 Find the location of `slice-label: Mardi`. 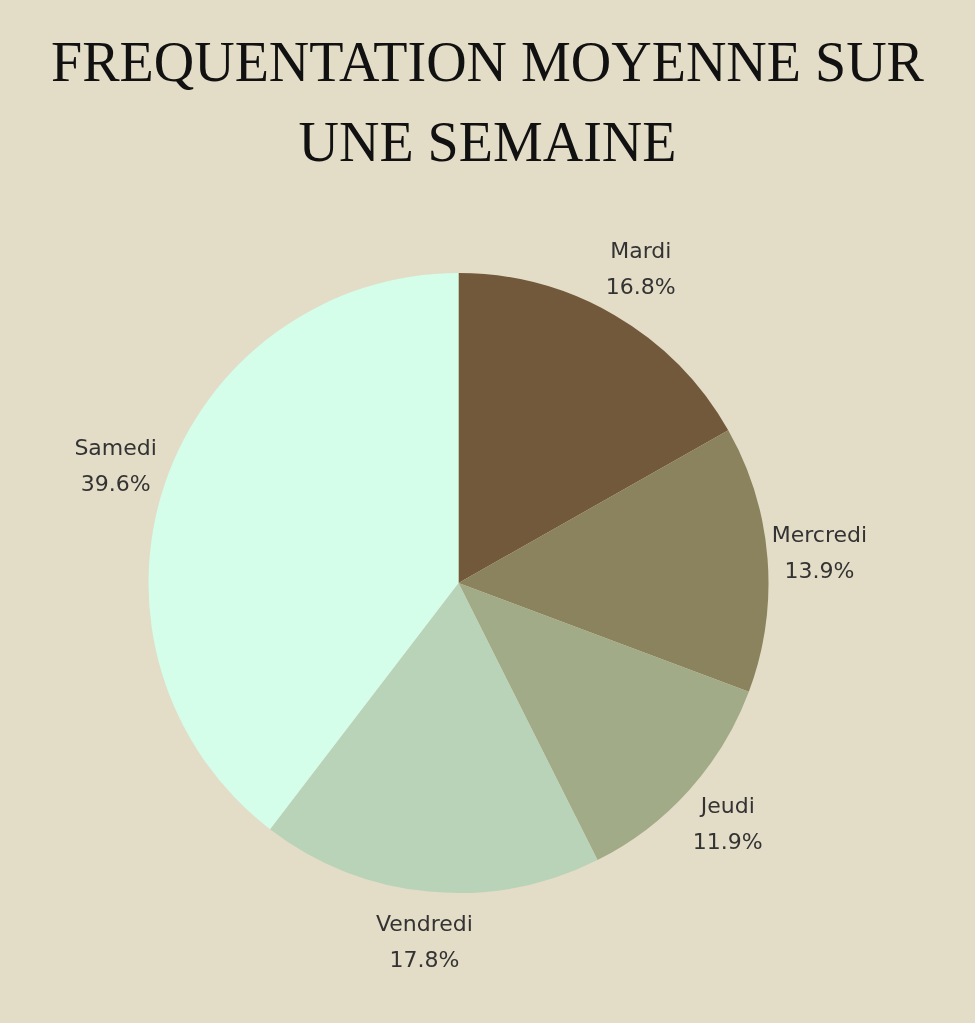

slice-label: Mardi is located at coordinates (641, 250).